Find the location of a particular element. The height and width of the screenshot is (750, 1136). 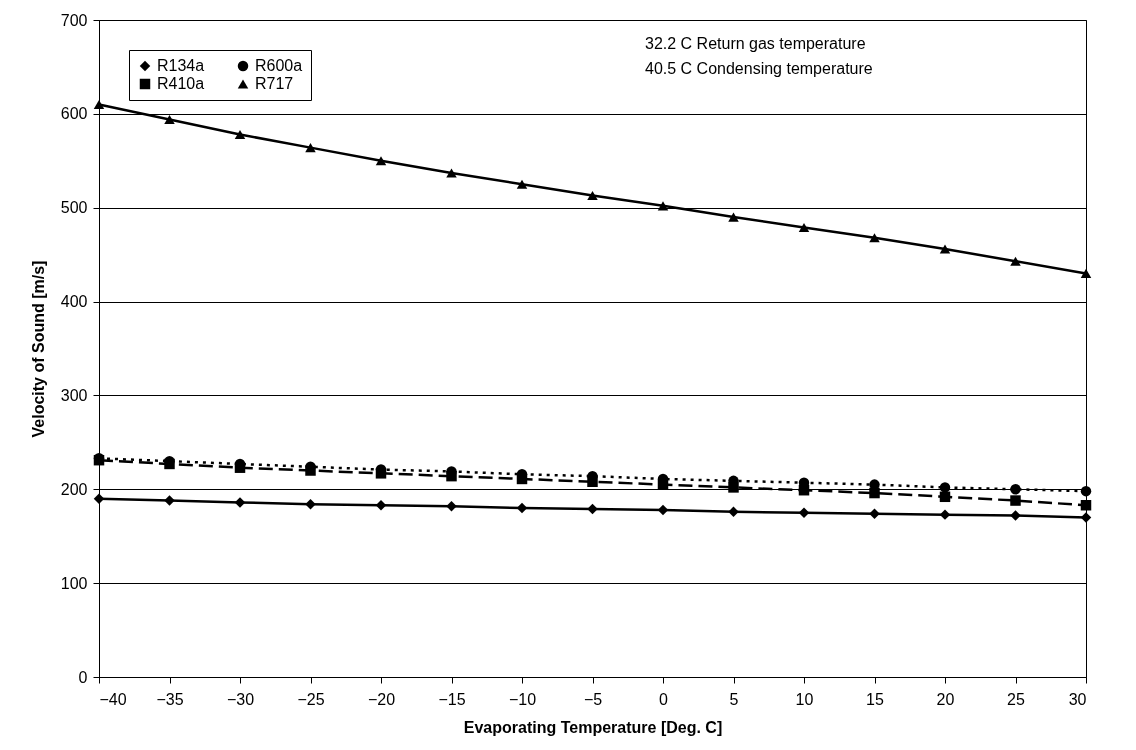

x-tick-label: 20 is located at coordinates (945, 699).